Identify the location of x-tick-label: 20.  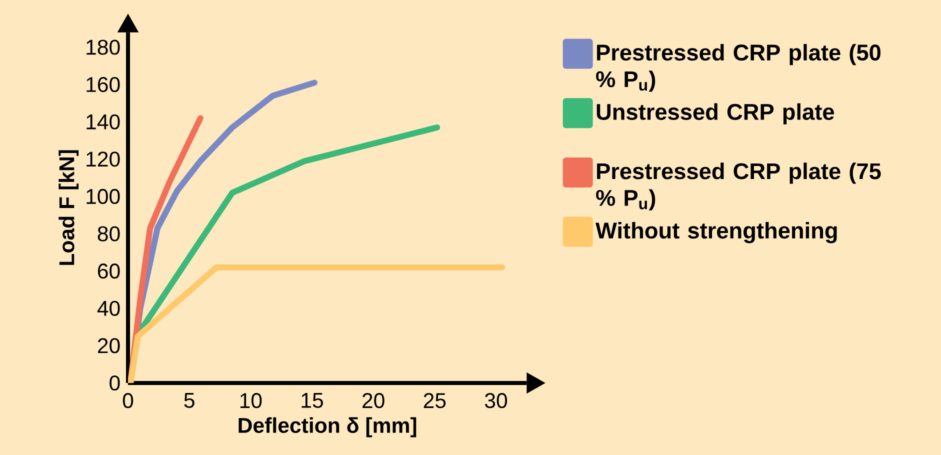
(373, 400).